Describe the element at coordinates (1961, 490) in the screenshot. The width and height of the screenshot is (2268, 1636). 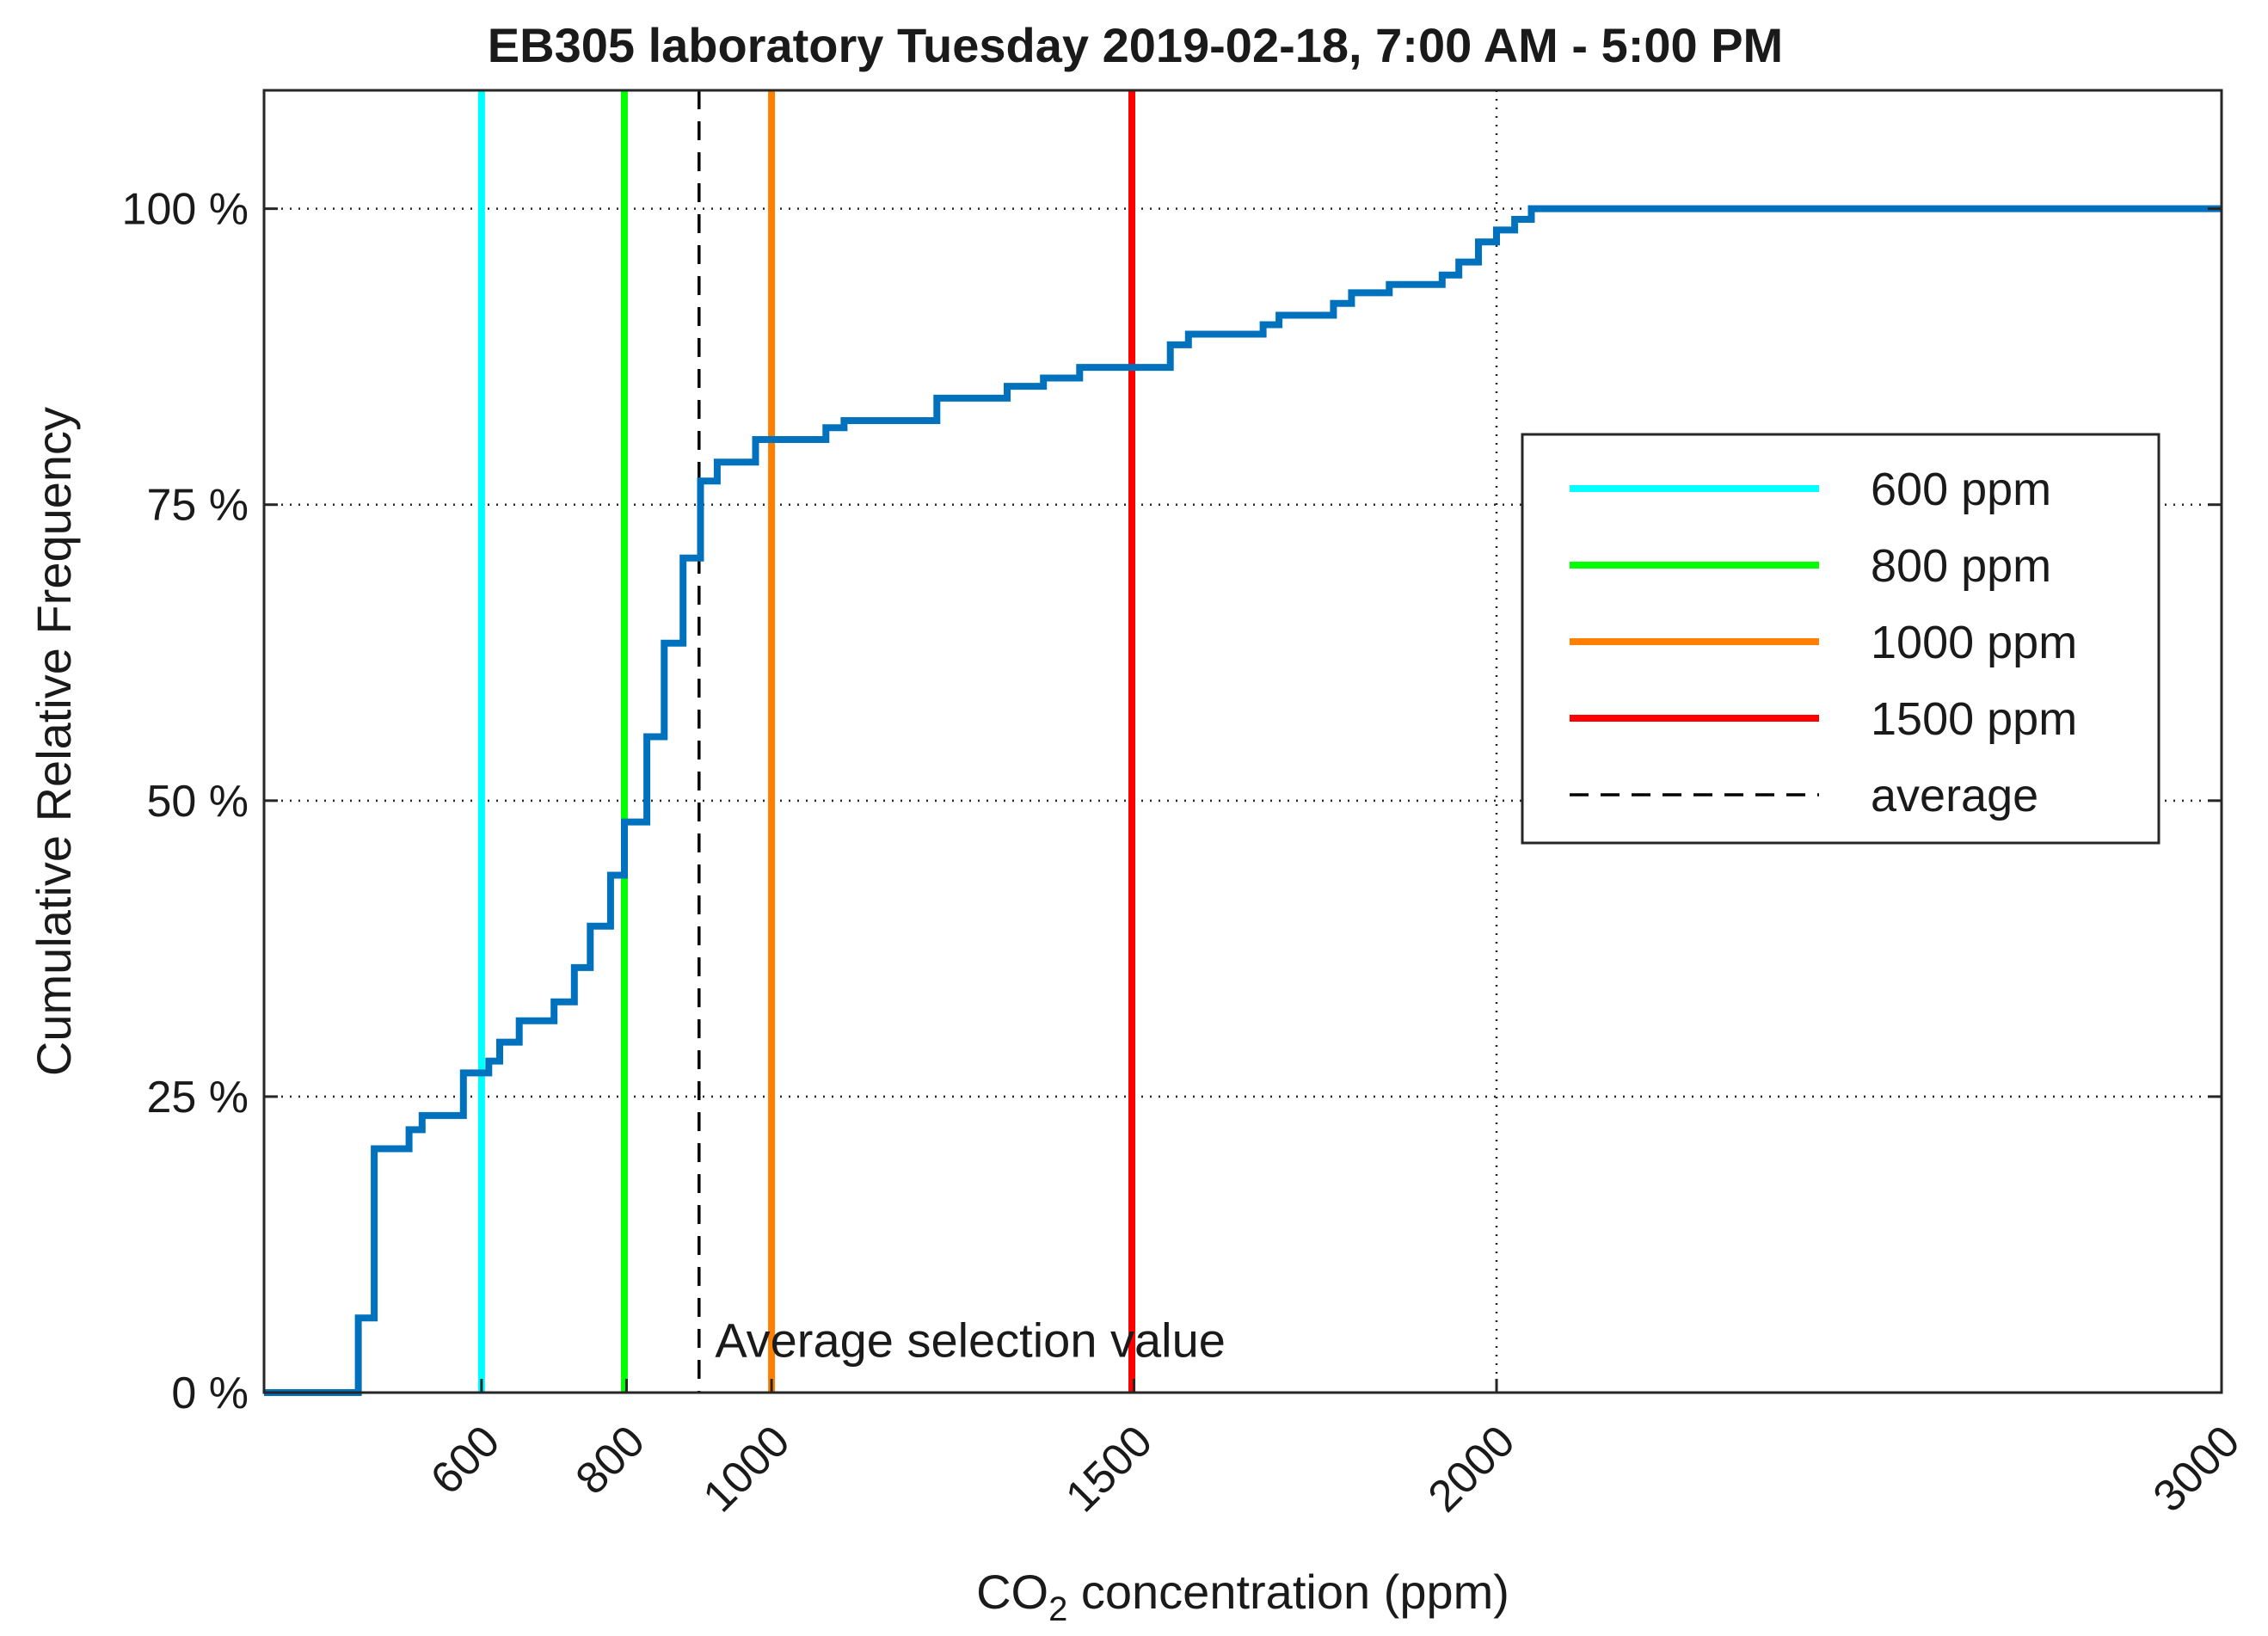
I see `legend-label-600-ppm: 600 ppm` at that location.